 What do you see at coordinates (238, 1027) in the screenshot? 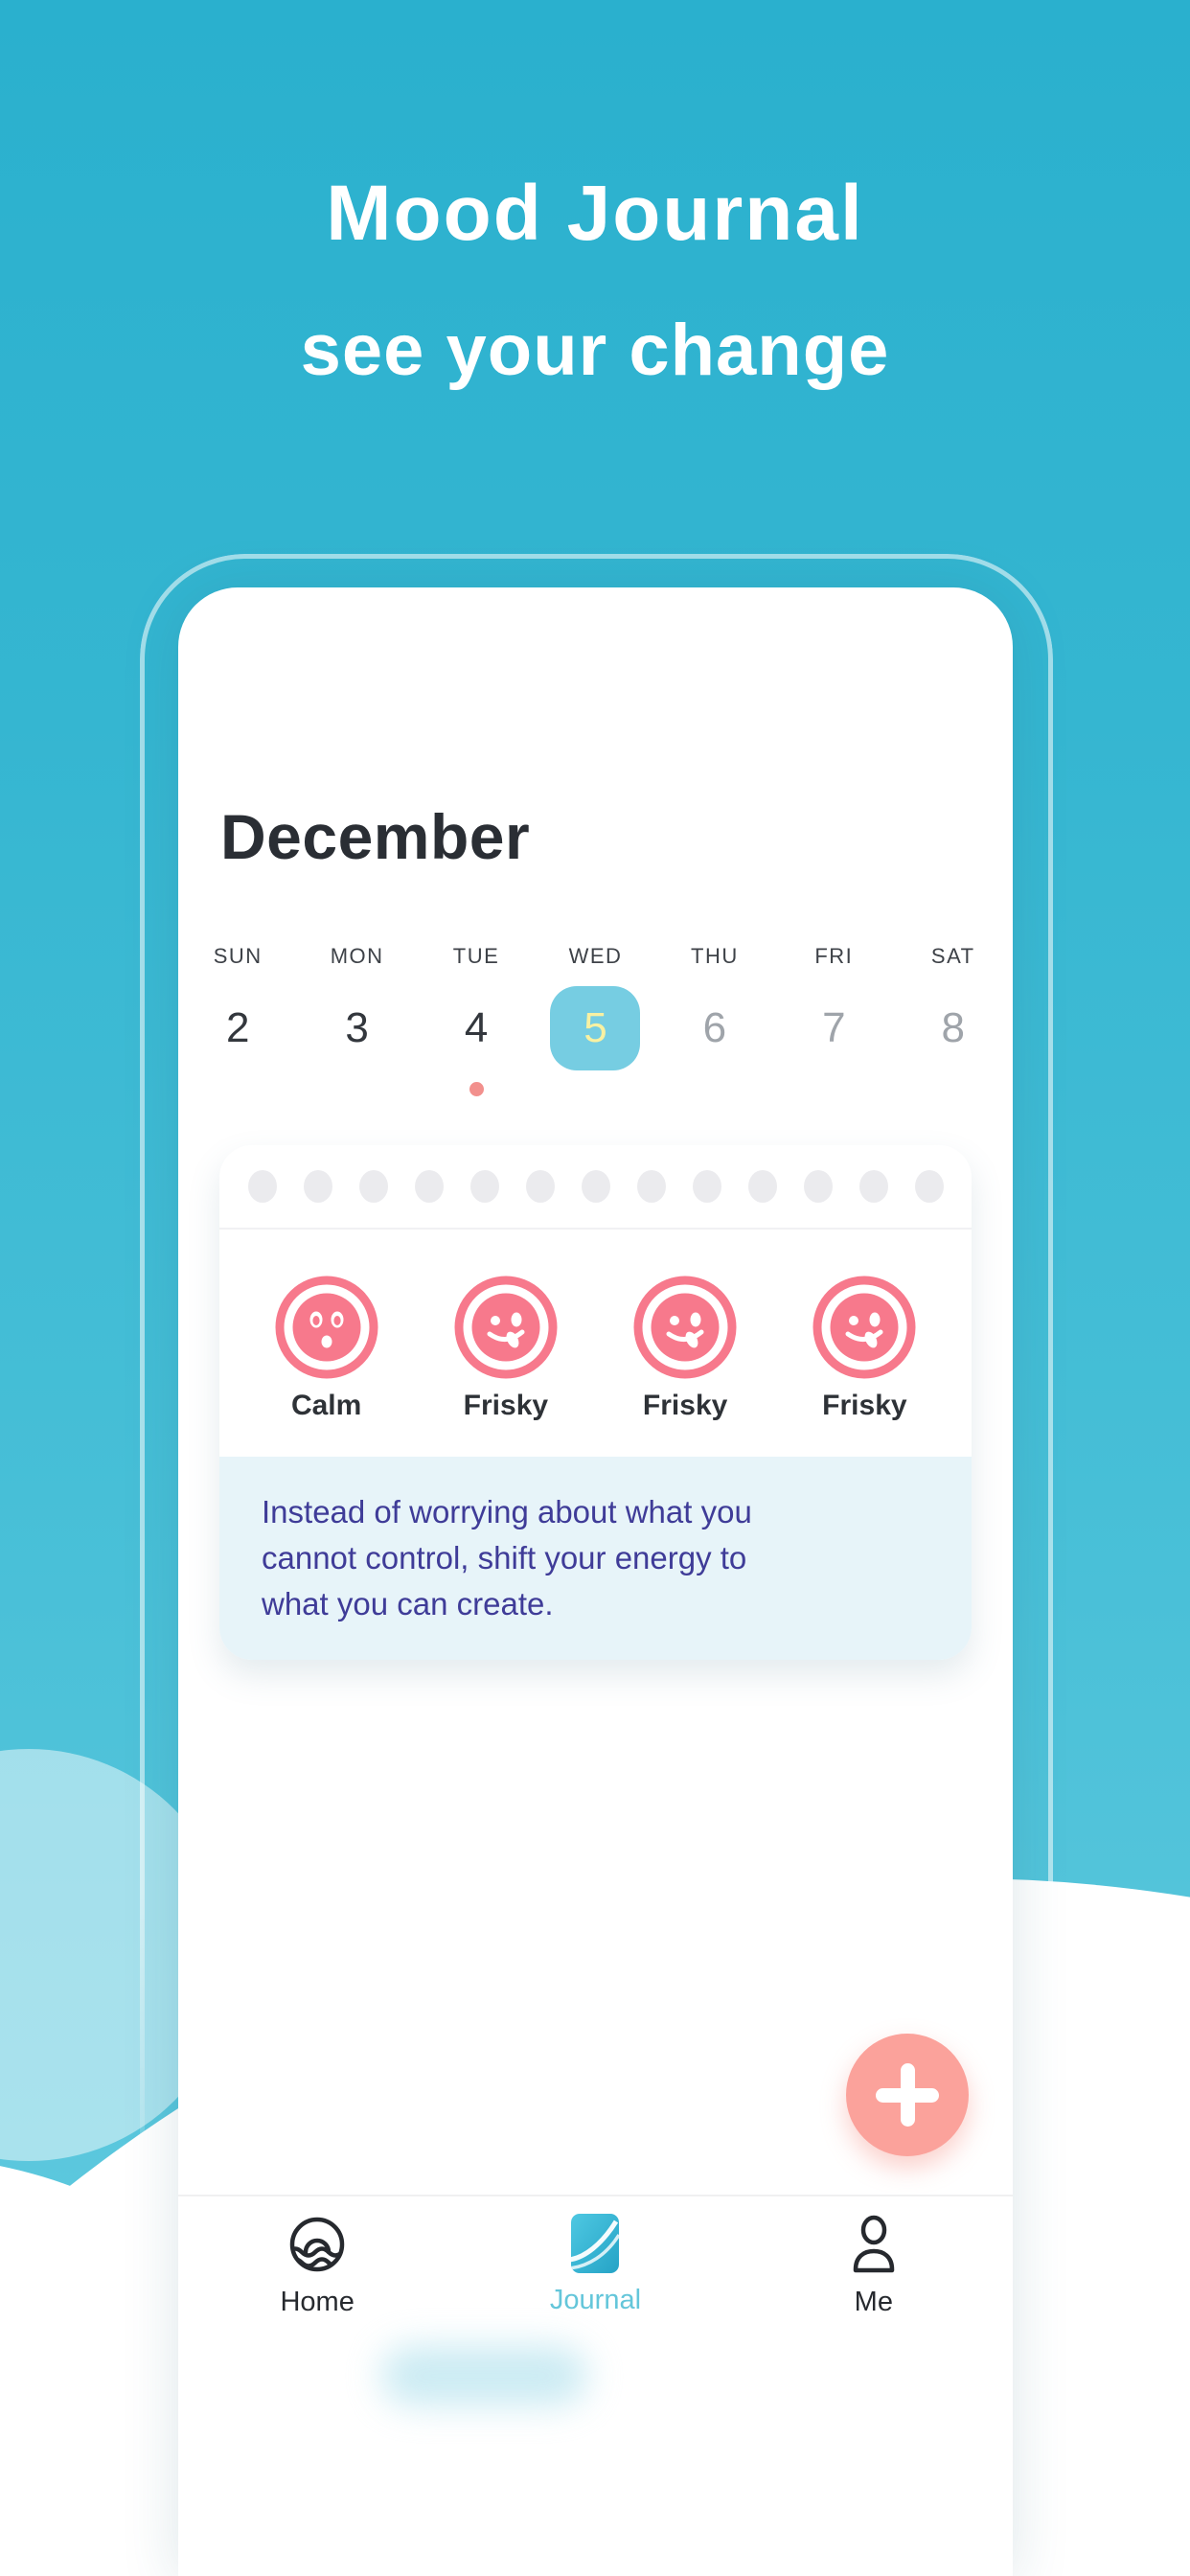
I see `calendar-day-cell: 2` at bounding box center [238, 1027].